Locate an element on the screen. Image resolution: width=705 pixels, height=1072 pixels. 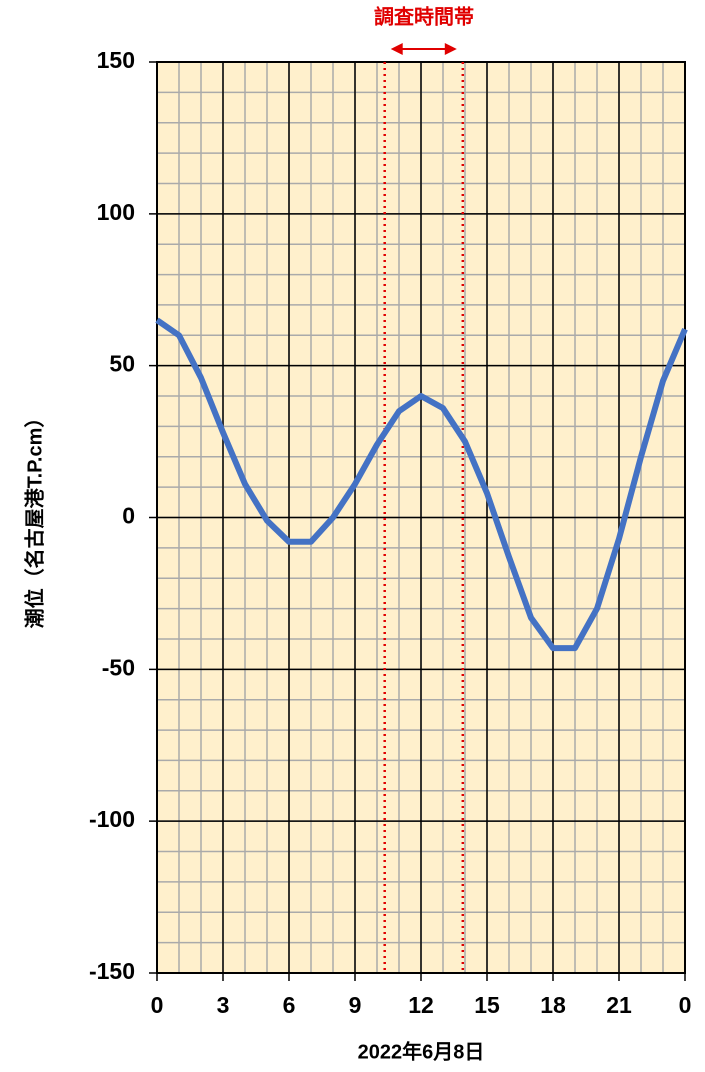
x-tick-label: 12 is located at coordinates (421, 1005).